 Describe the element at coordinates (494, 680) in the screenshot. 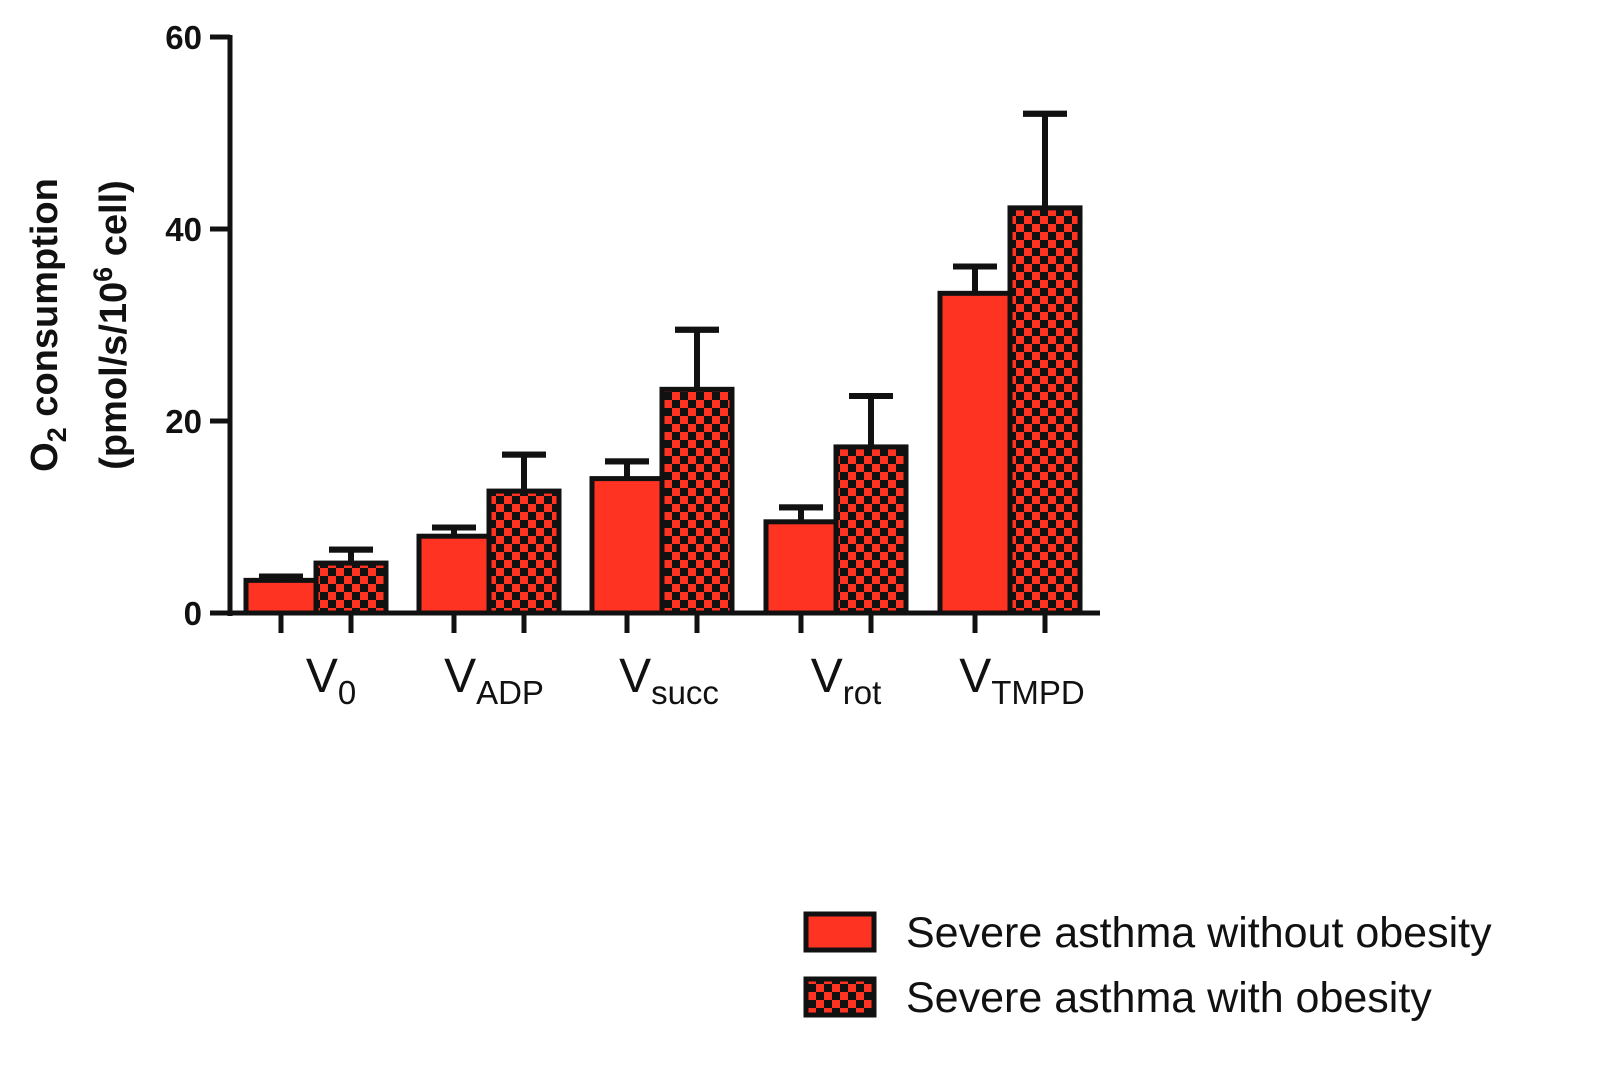

I see `x-tick-label: VADP` at that location.